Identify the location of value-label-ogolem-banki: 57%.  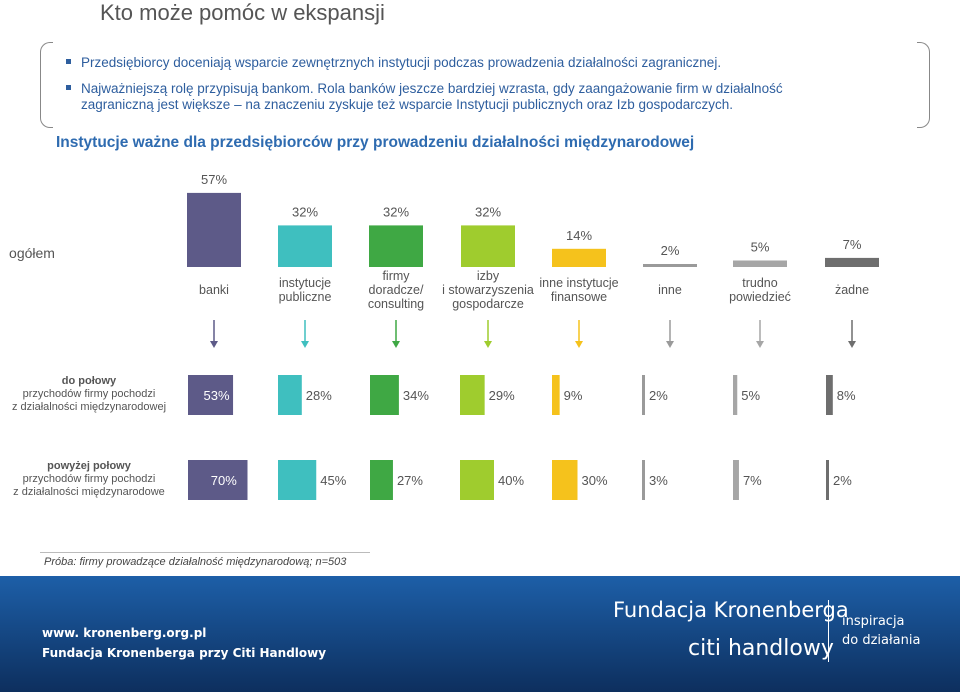
(214, 179).